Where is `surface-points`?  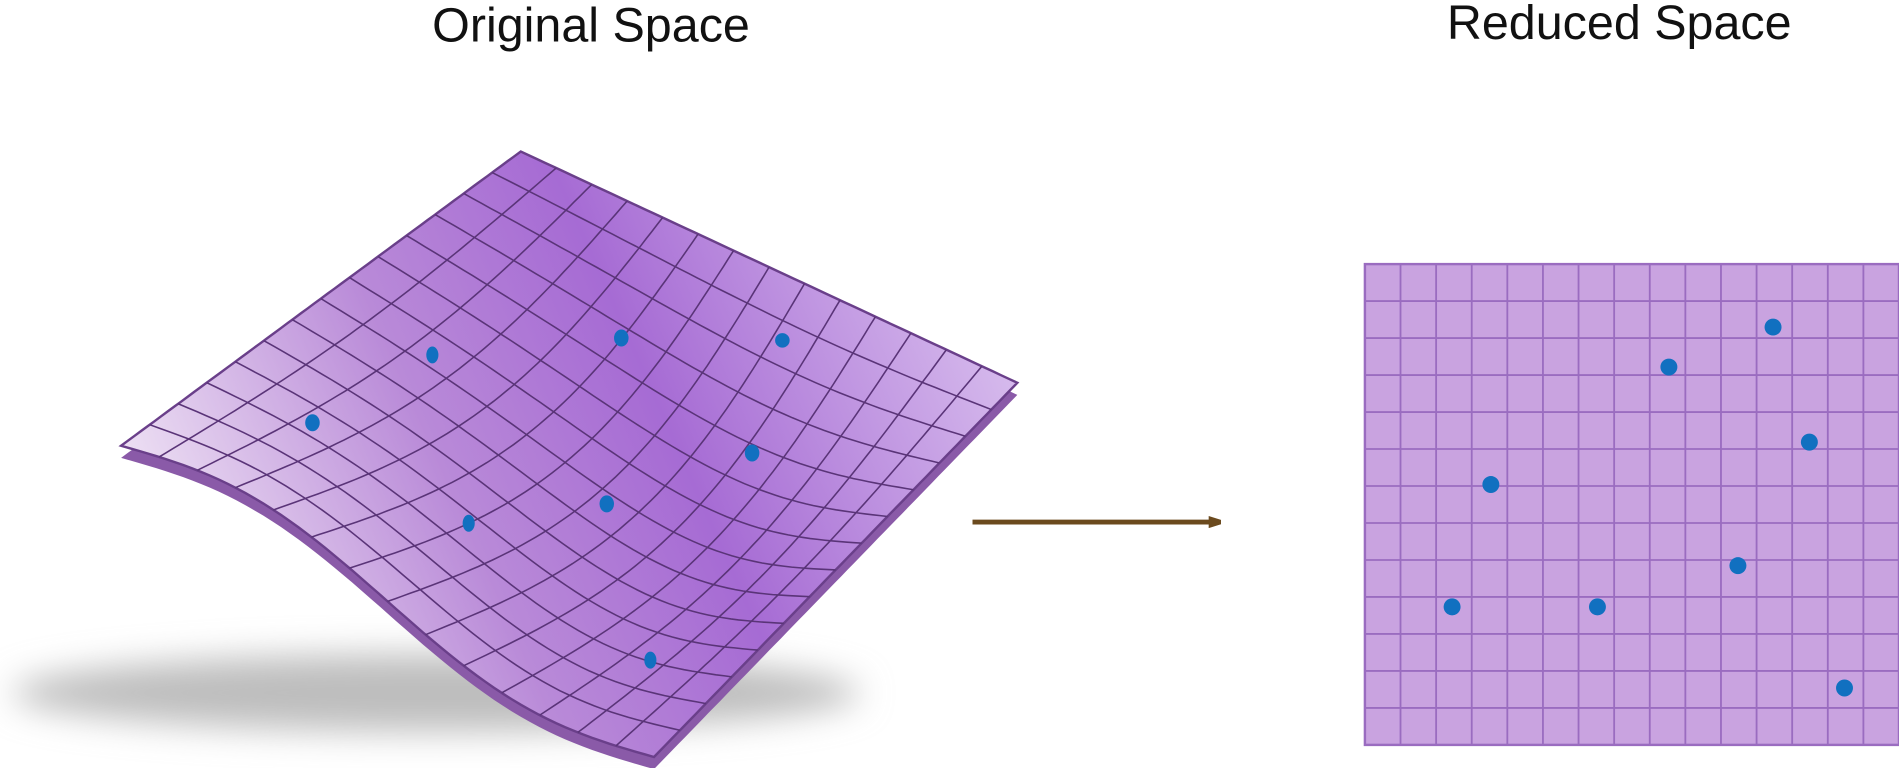 surface-points is located at coordinates (547, 499).